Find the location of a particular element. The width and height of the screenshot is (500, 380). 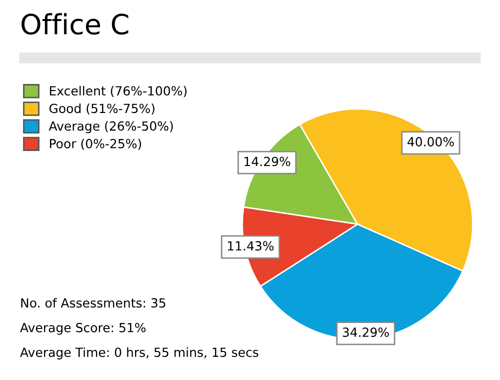

data-label: 40.00% is located at coordinates (431, 141).